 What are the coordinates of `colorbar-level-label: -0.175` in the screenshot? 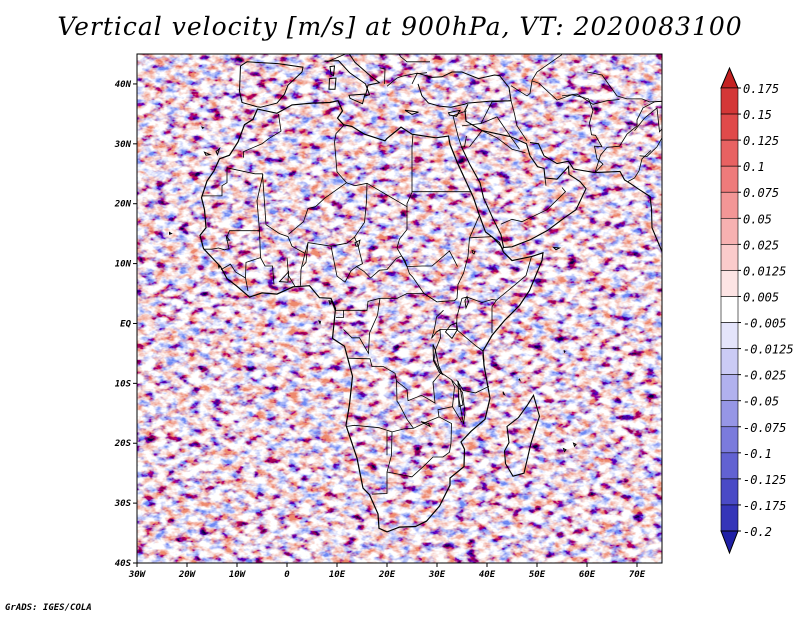 It's located at (764, 506).